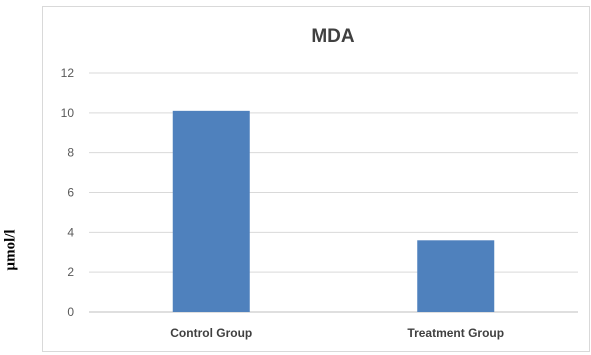  What do you see at coordinates (70, 193) in the screenshot?
I see `y-tick-label: 6` at bounding box center [70, 193].